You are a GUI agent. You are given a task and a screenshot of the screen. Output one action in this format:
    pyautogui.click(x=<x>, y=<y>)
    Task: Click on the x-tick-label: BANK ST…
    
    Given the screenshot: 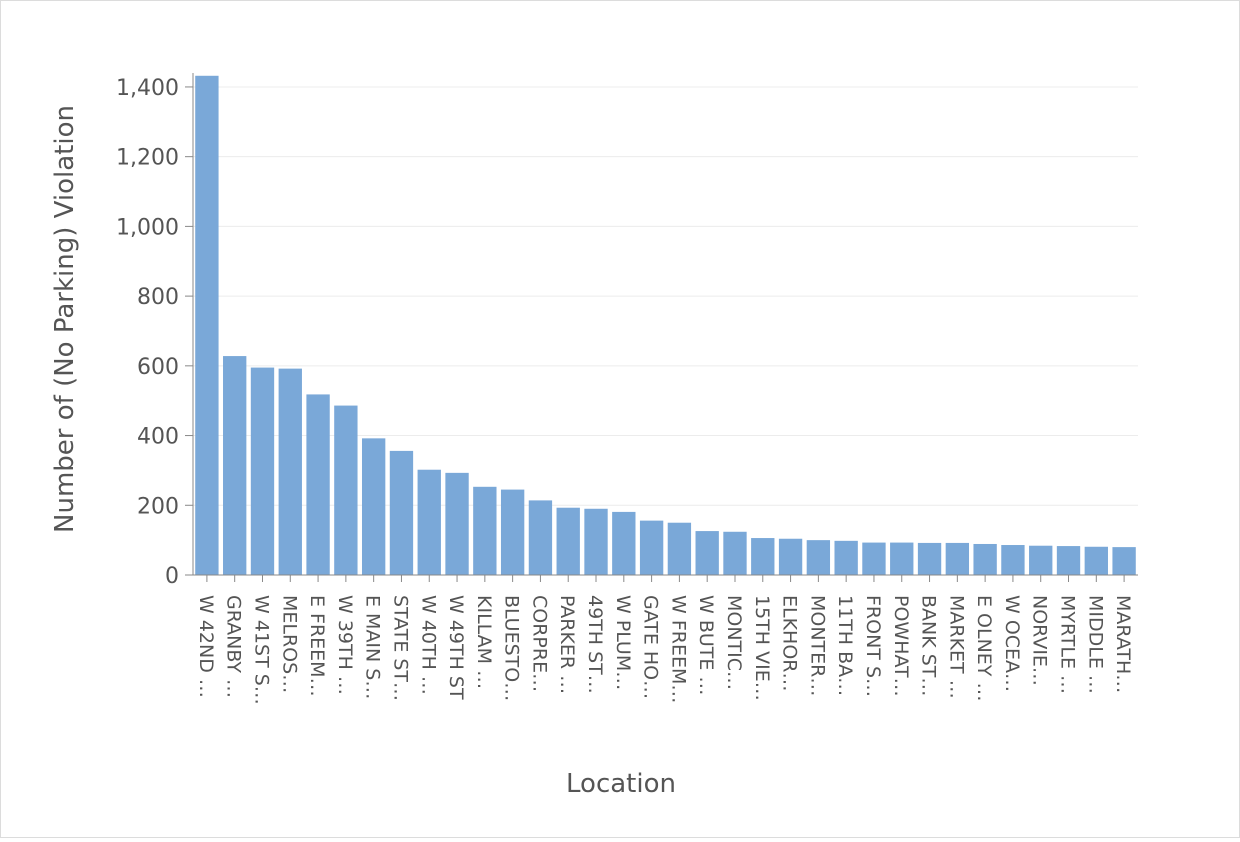 What is the action you would take?
    pyautogui.click(x=929, y=645)
    